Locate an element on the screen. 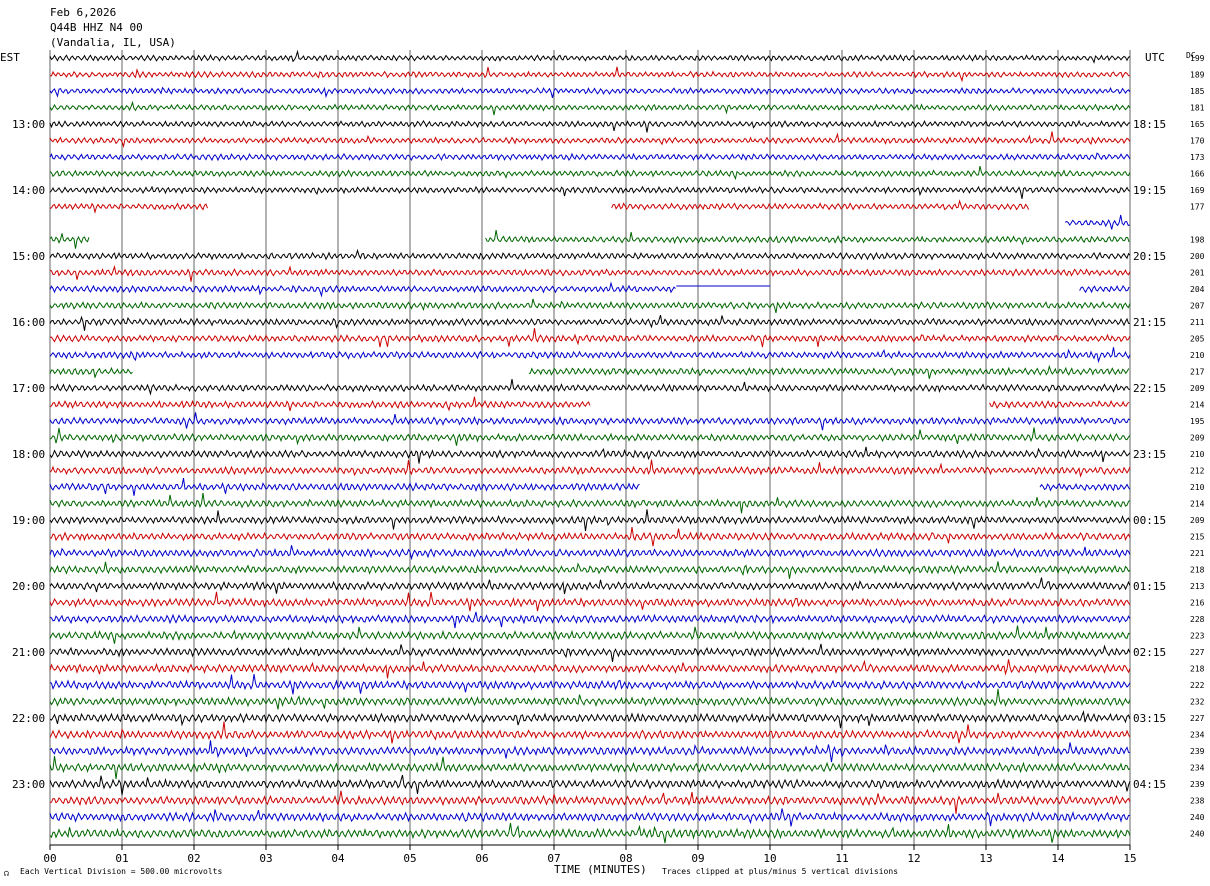  dc-value: 207 is located at coordinates (1197, 306).